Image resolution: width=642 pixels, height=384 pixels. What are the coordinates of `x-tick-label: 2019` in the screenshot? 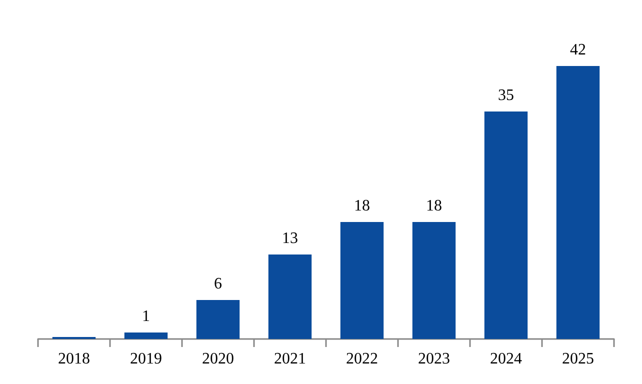 It's located at (146, 359).